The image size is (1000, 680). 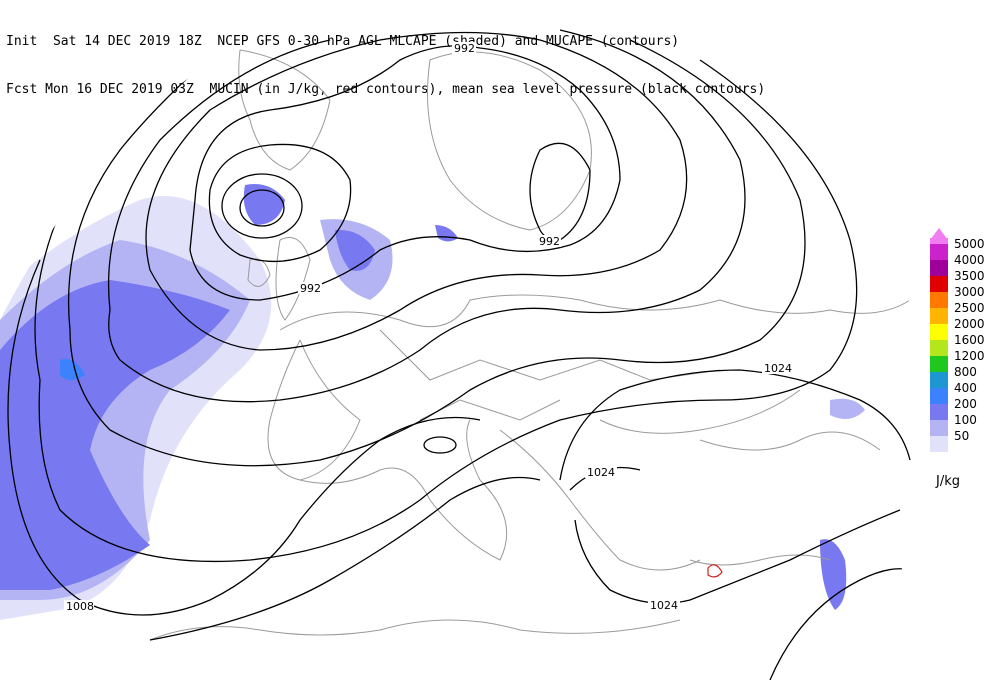 I want to click on cape-region-baltic, so click(x=446, y=233).